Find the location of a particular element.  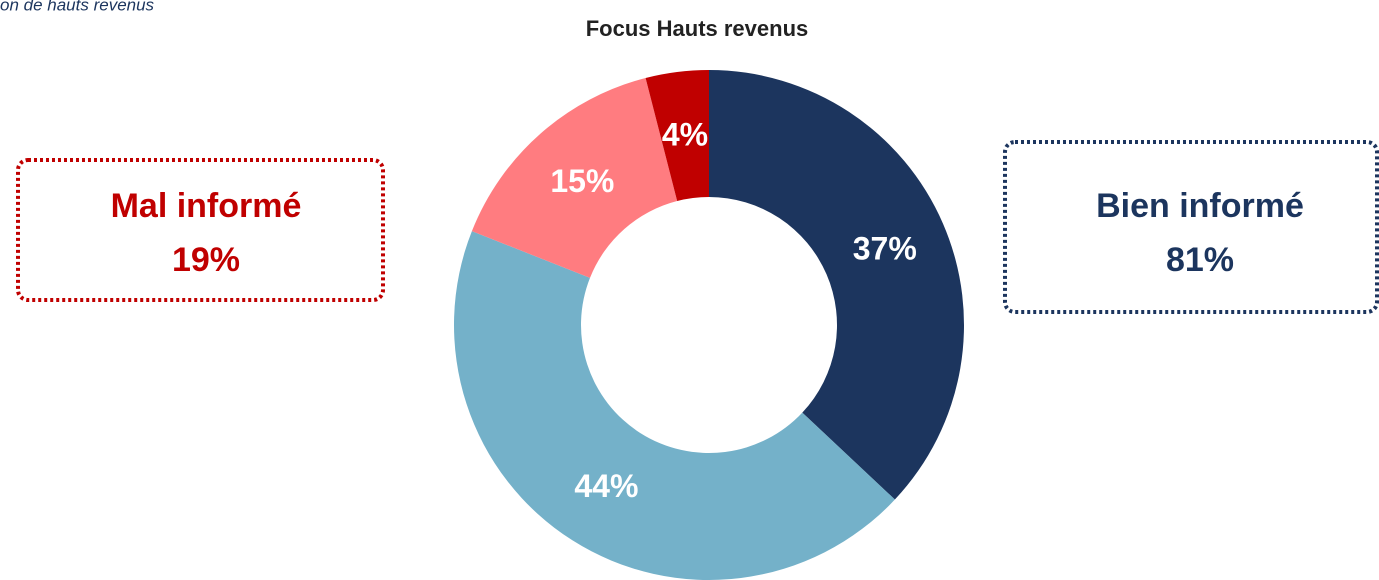

subtitle: on de hauts revenus is located at coordinates (77, 7).